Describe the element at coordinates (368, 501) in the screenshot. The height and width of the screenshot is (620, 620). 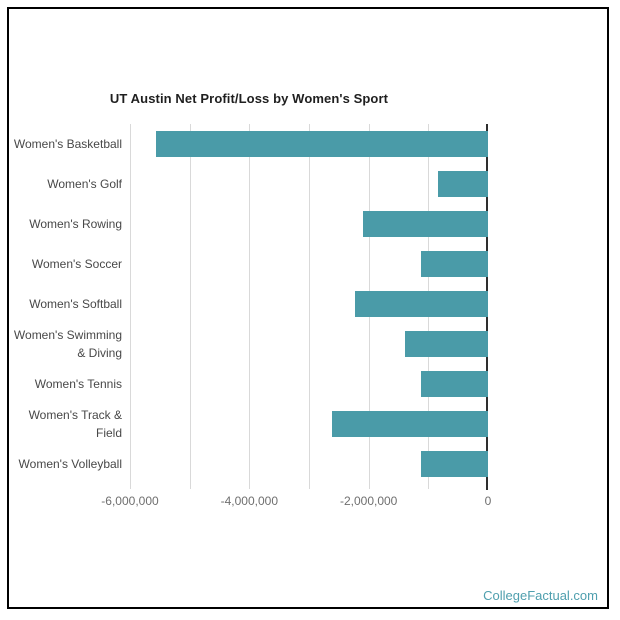
I see `x-axis-tick-label: -2,000,000` at that location.